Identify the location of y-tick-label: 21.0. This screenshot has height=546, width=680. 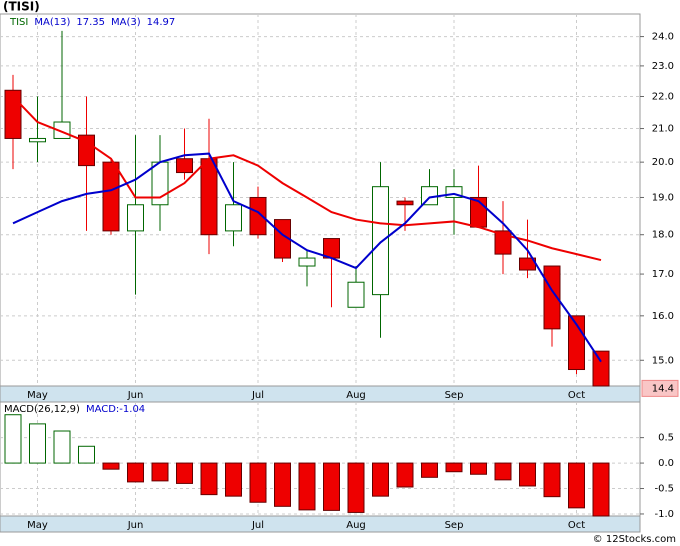
(663, 129).